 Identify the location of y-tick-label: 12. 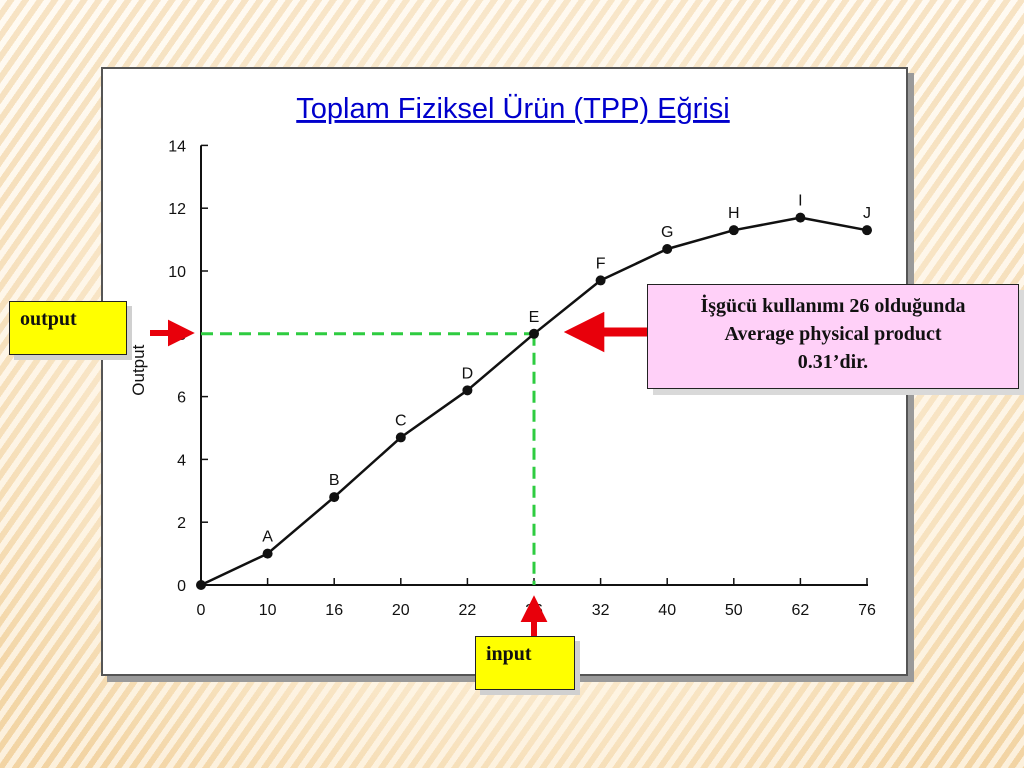
(177, 209).